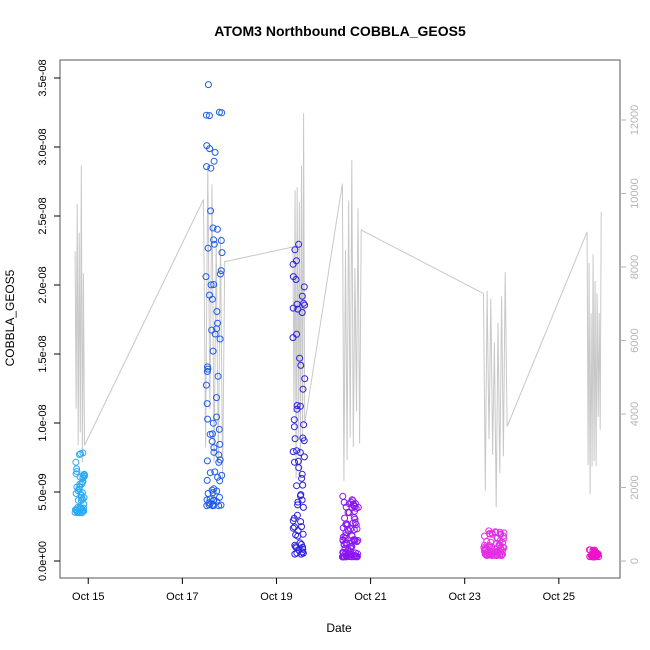  I want to click on x-axis-label: Date, so click(339, 628).